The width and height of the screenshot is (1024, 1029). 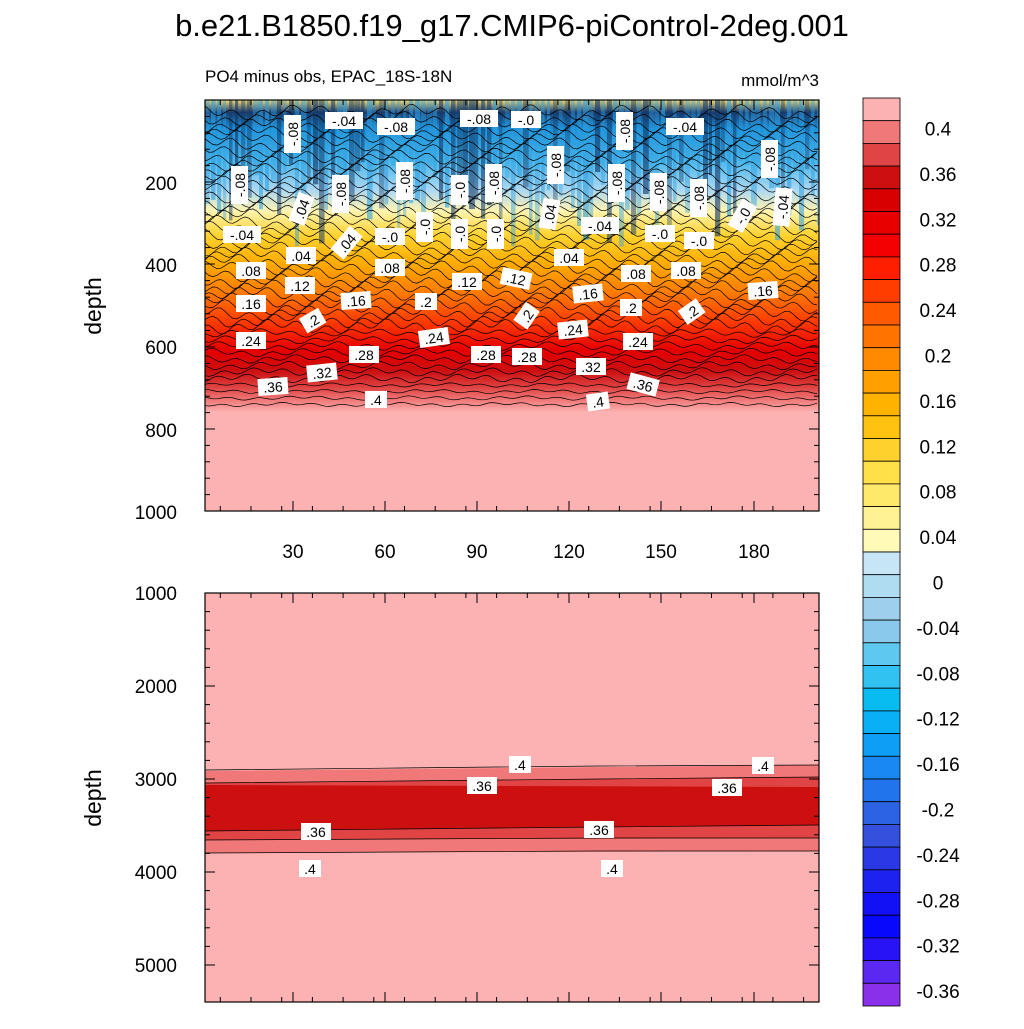 What do you see at coordinates (938, 810) in the screenshot?
I see `colorbar-label: -0.2` at bounding box center [938, 810].